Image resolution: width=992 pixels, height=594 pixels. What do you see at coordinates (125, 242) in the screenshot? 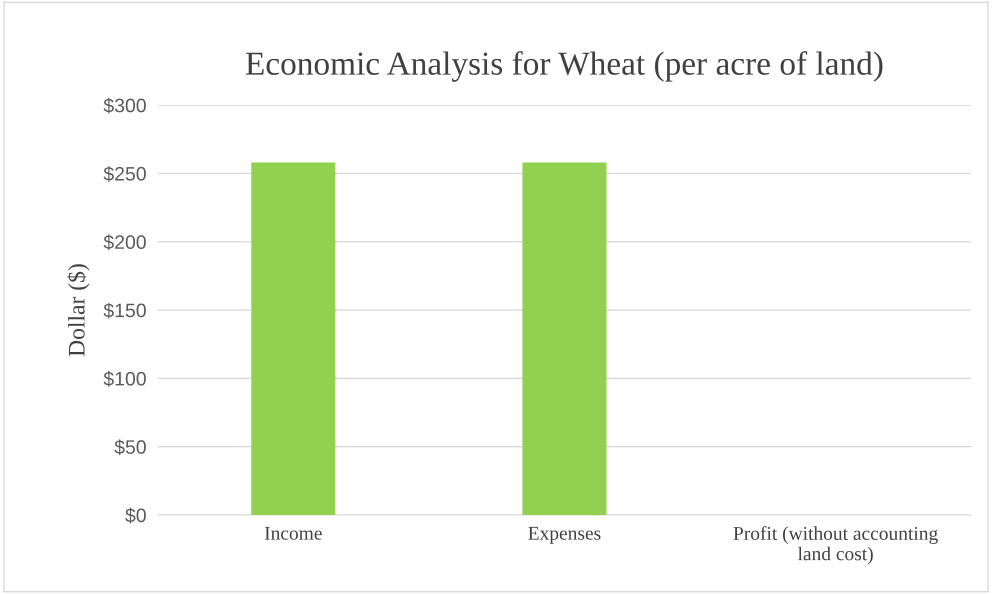
I see `y-tick-label: $200` at bounding box center [125, 242].